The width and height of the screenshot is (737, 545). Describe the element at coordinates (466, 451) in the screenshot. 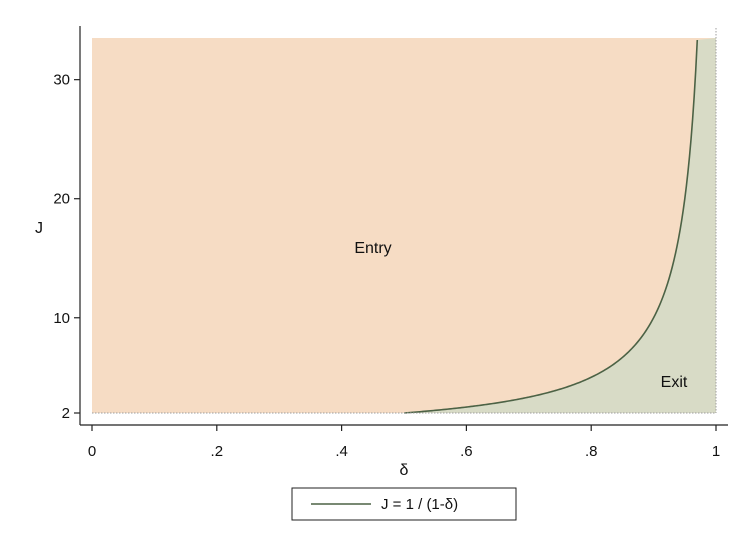

I see `x-tick-label: .6` at that location.